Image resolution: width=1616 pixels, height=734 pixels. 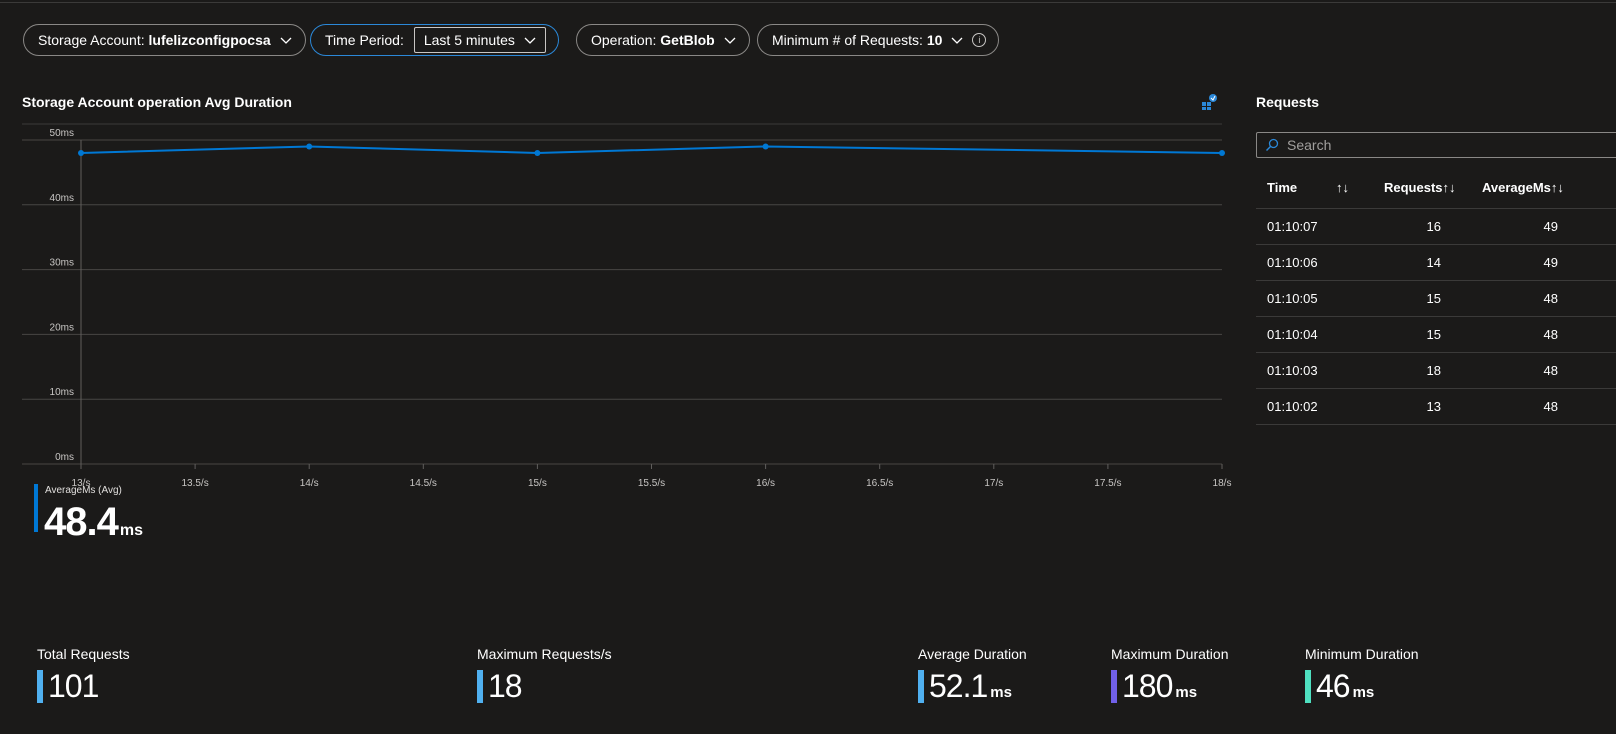 I want to click on requests-title: Requests, so click(x=1288, y=102).